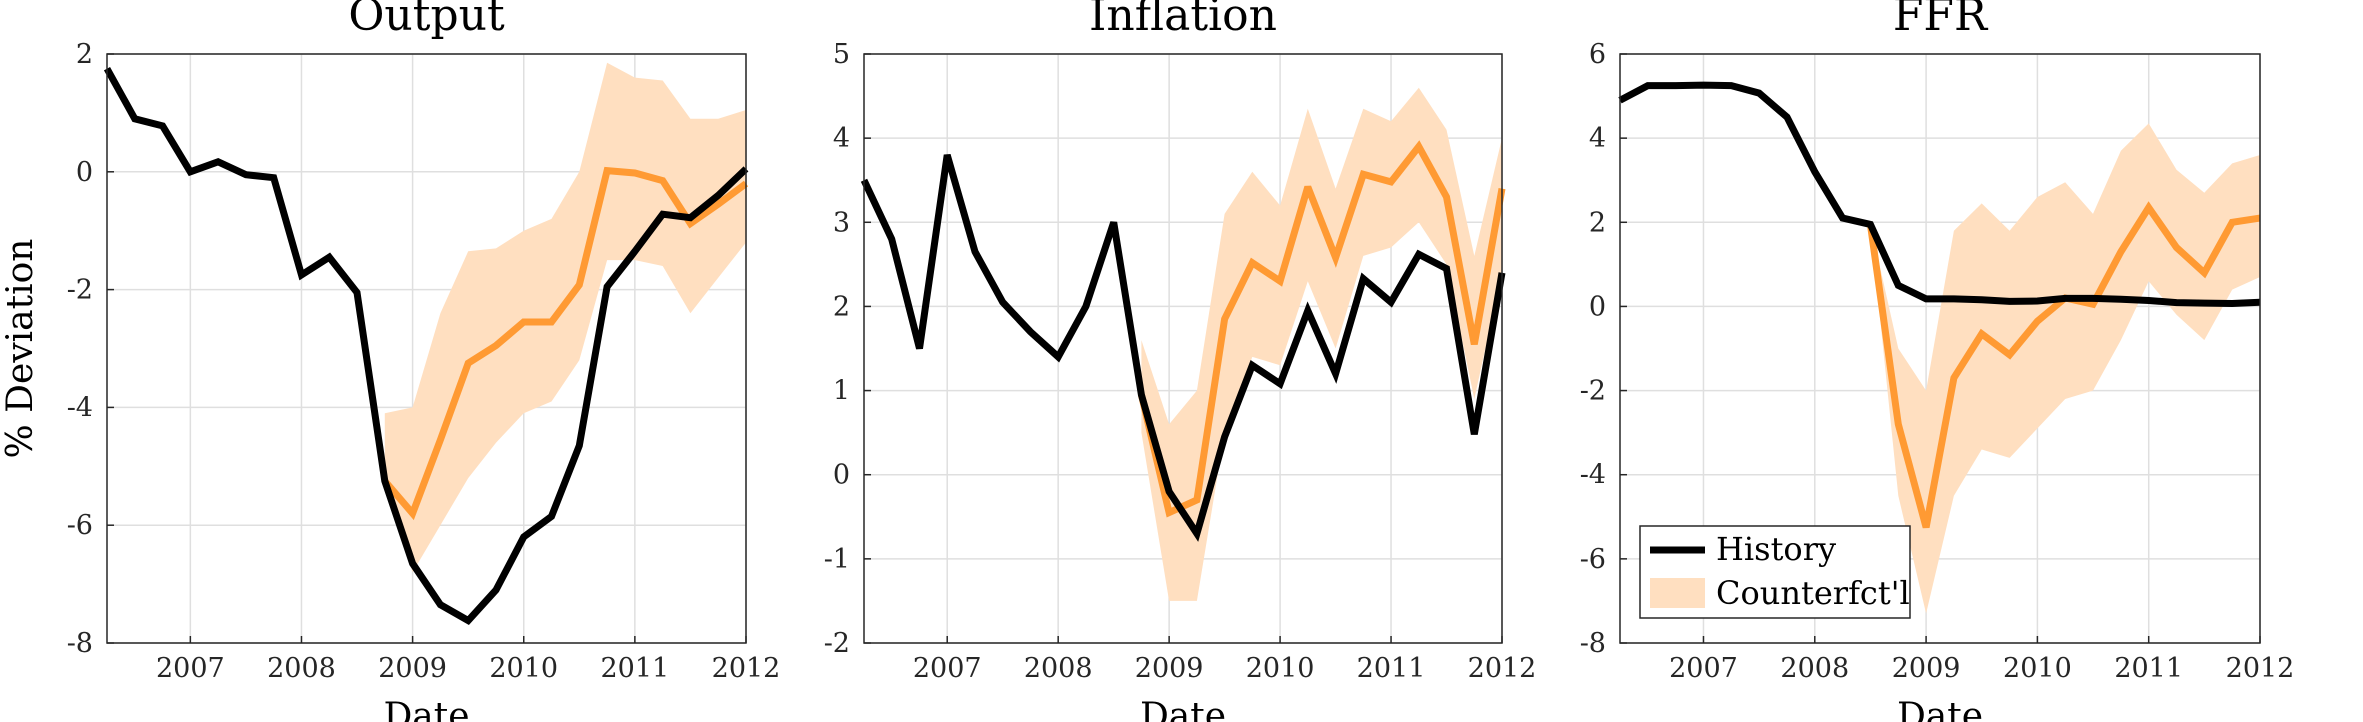 This screenshot has height=722, width=2363. Describe the element at coordinates (20, 349) in the screenshot. I see `y-axis-label: % Deviation` at that location.